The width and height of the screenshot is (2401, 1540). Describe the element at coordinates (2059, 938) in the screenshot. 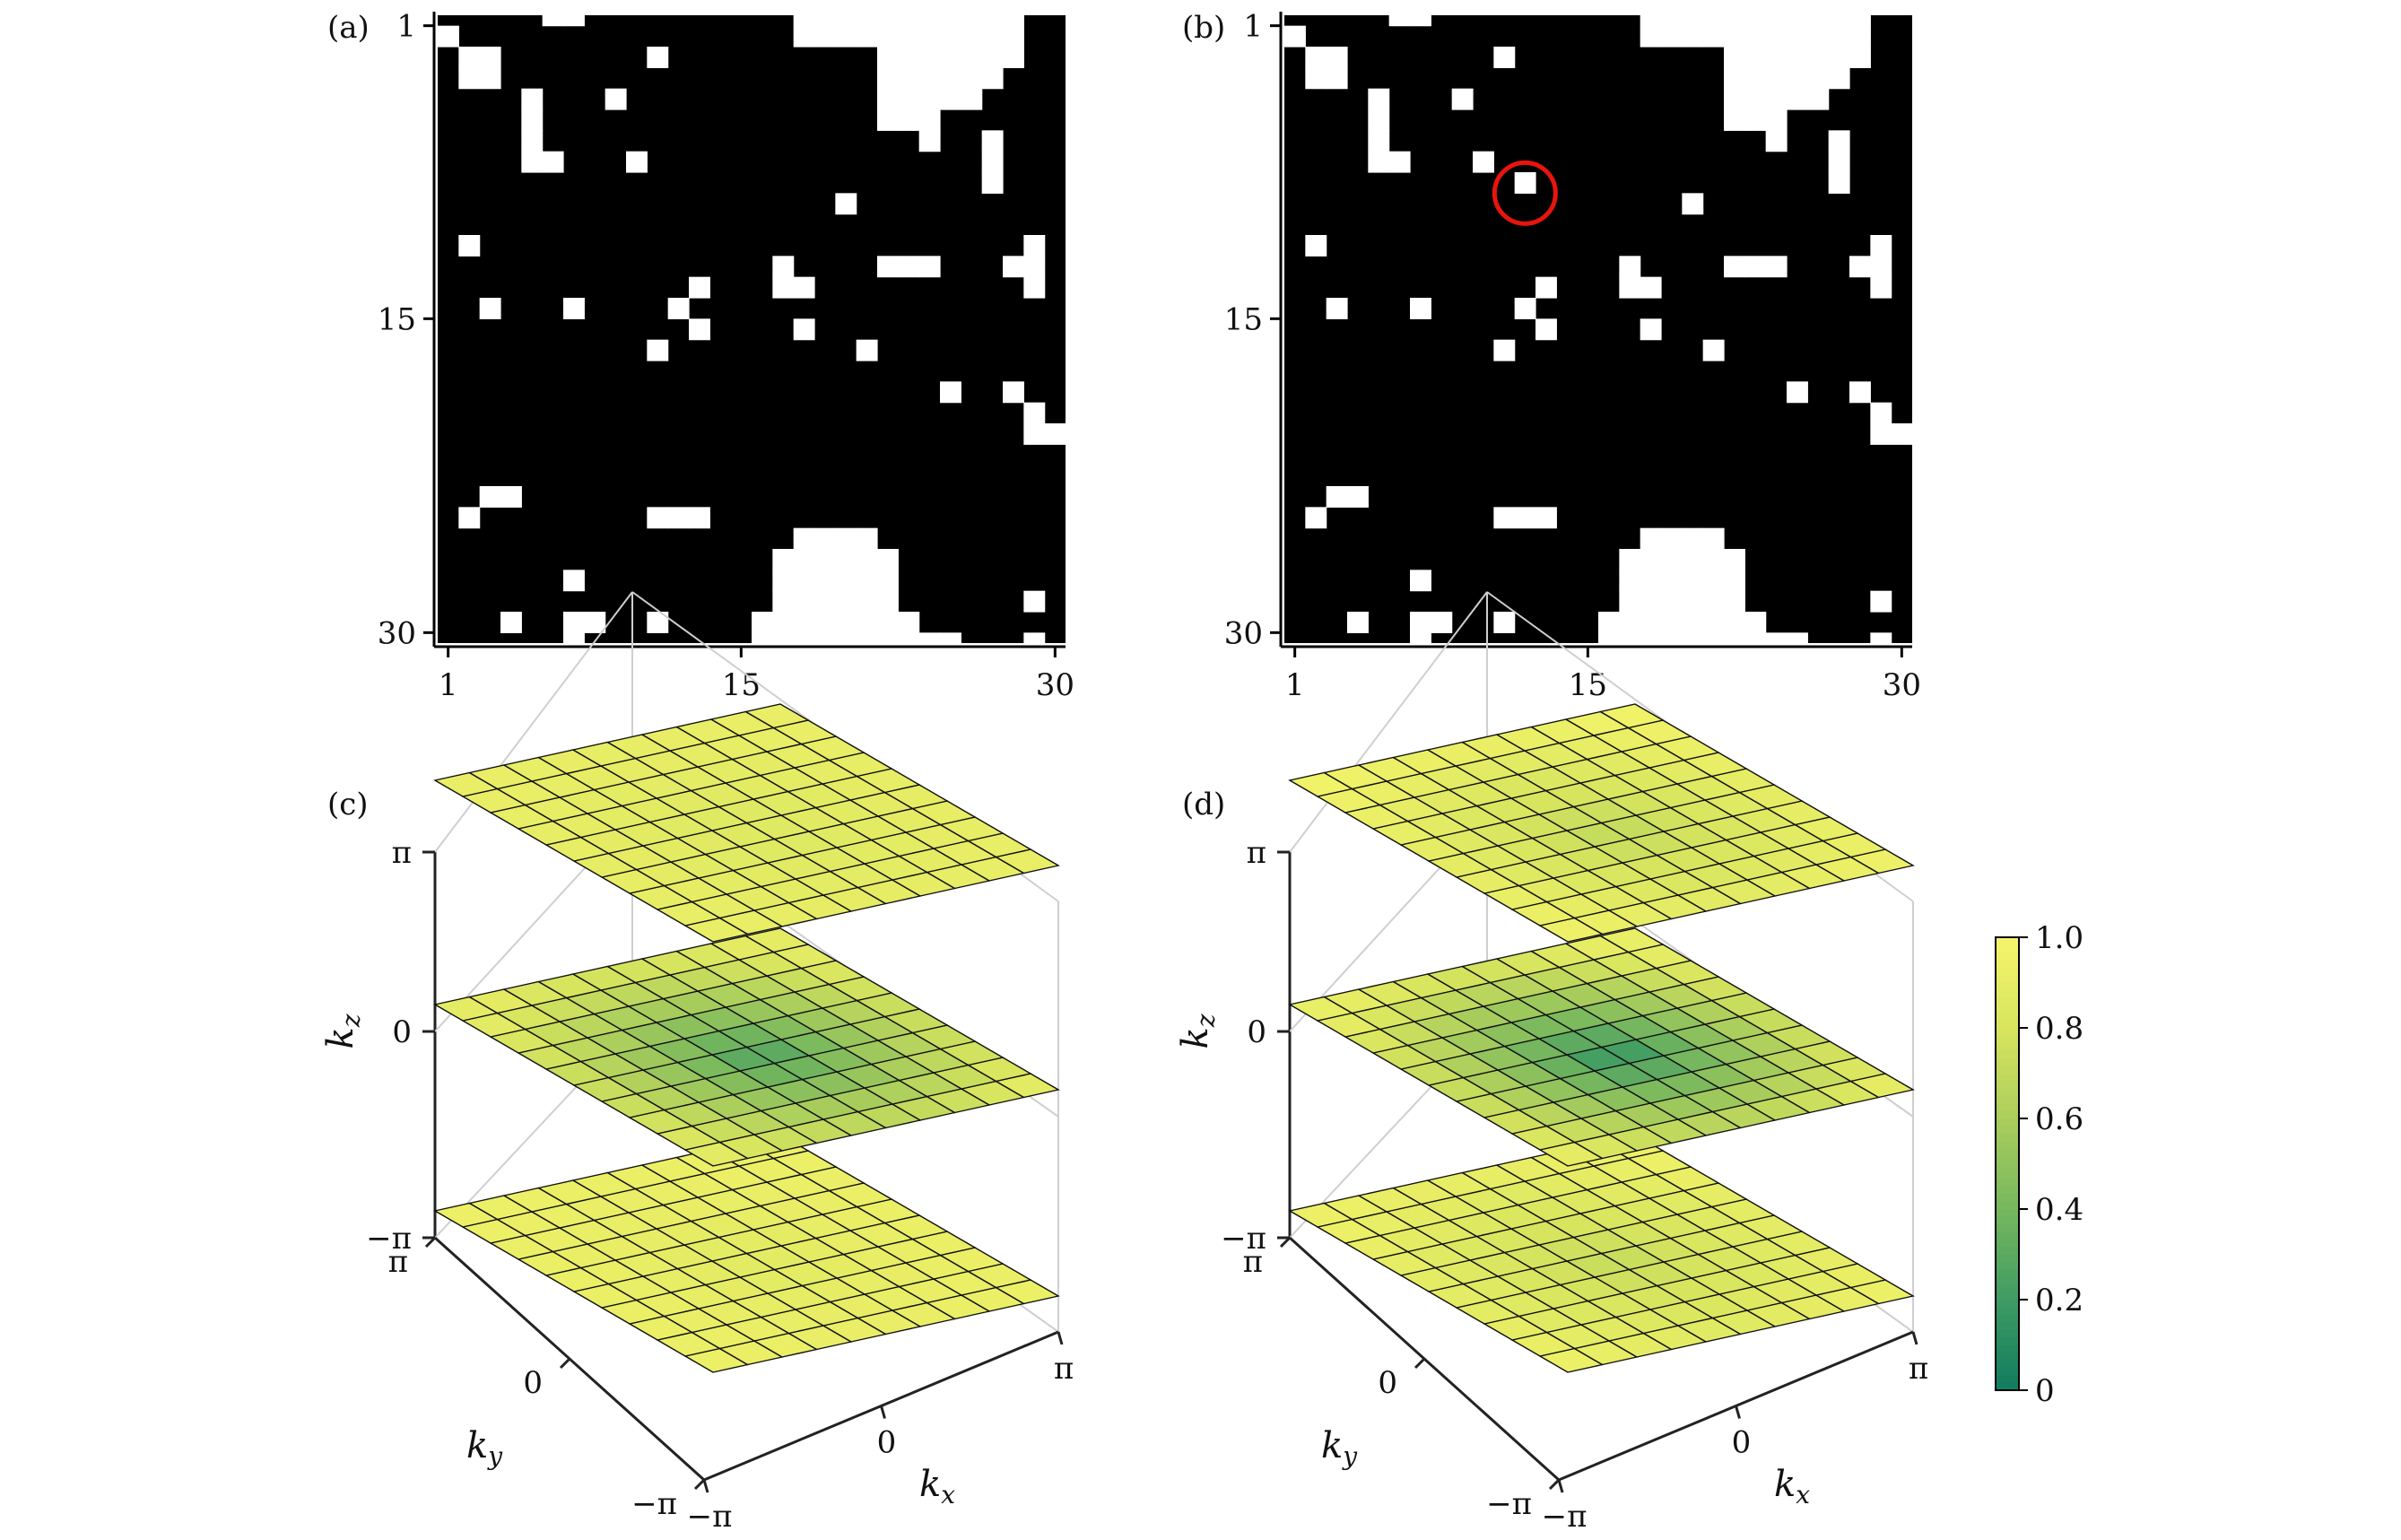

I see `colorbar-tick-label: 1.0` at that location.